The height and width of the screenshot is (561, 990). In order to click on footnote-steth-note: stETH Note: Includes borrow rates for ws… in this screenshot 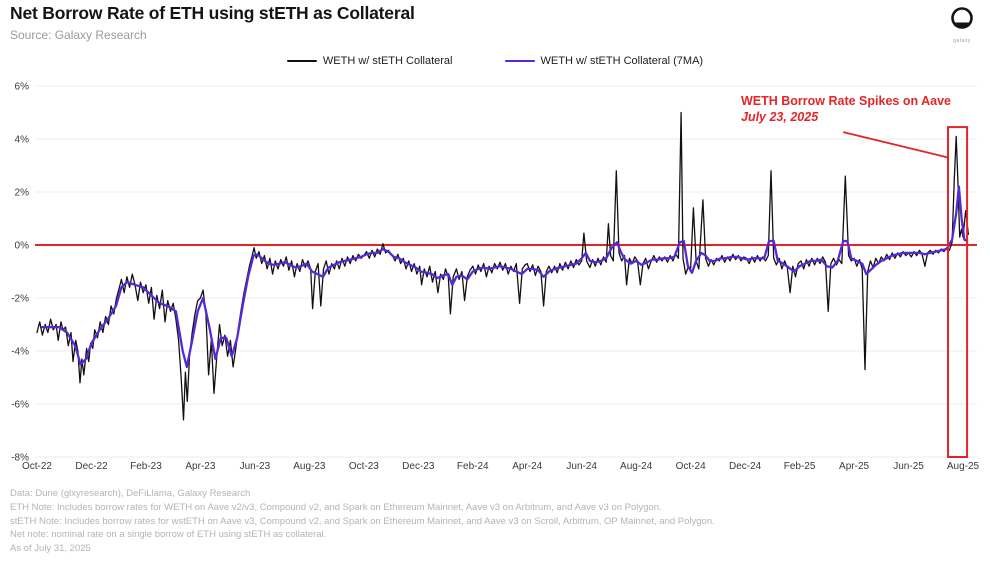, I will do `click(362, 521)`.